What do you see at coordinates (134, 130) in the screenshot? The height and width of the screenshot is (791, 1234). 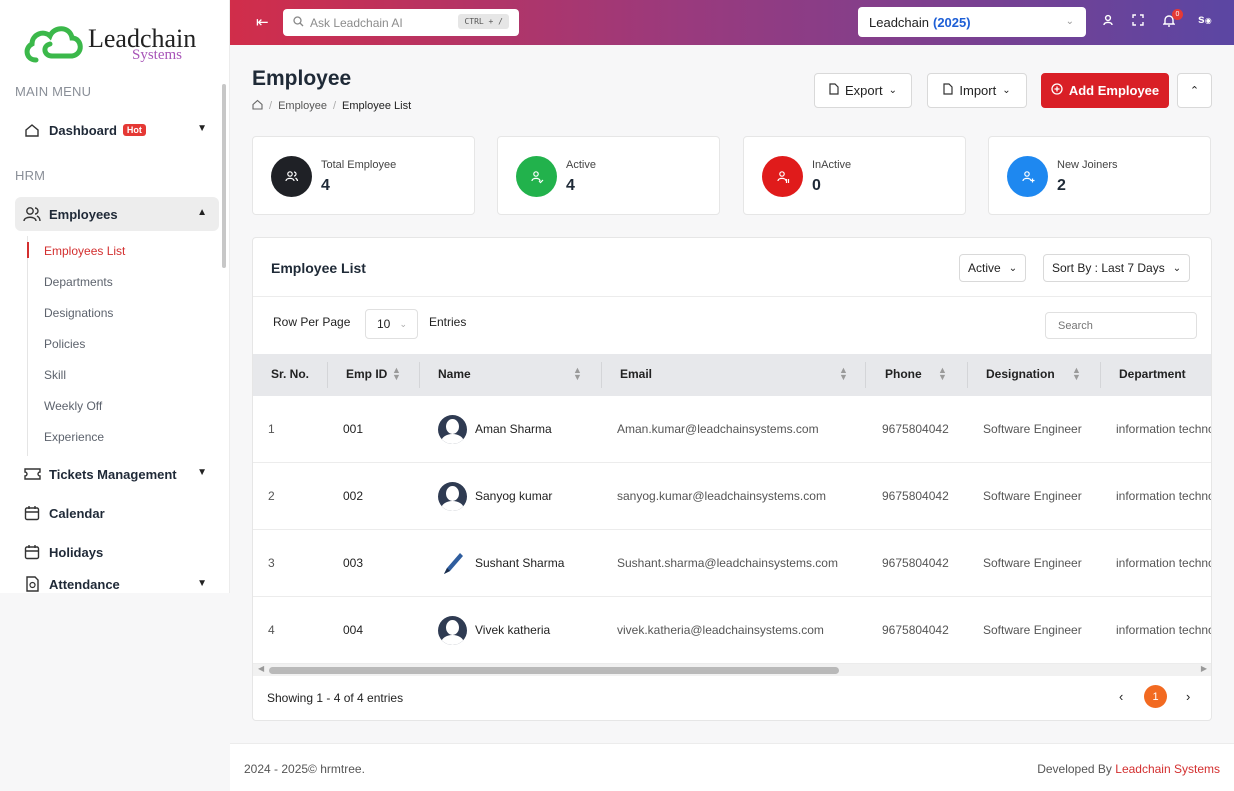 I see `hot-badge: Hot` at bounding box center [134, 130].